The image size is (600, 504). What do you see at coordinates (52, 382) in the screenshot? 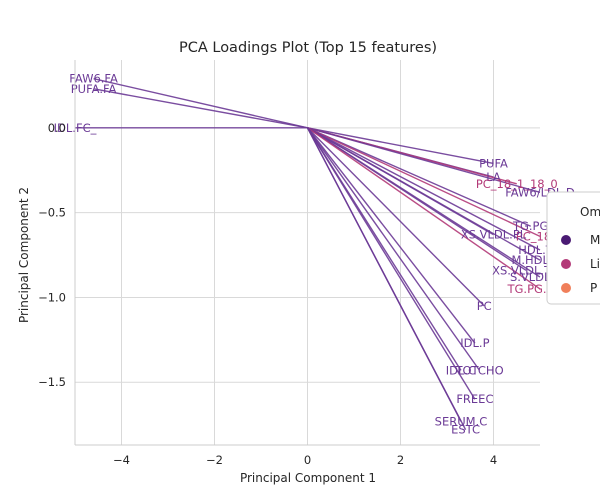
I see `y-tick-label: −1.5` at bounding box center [52, 382].